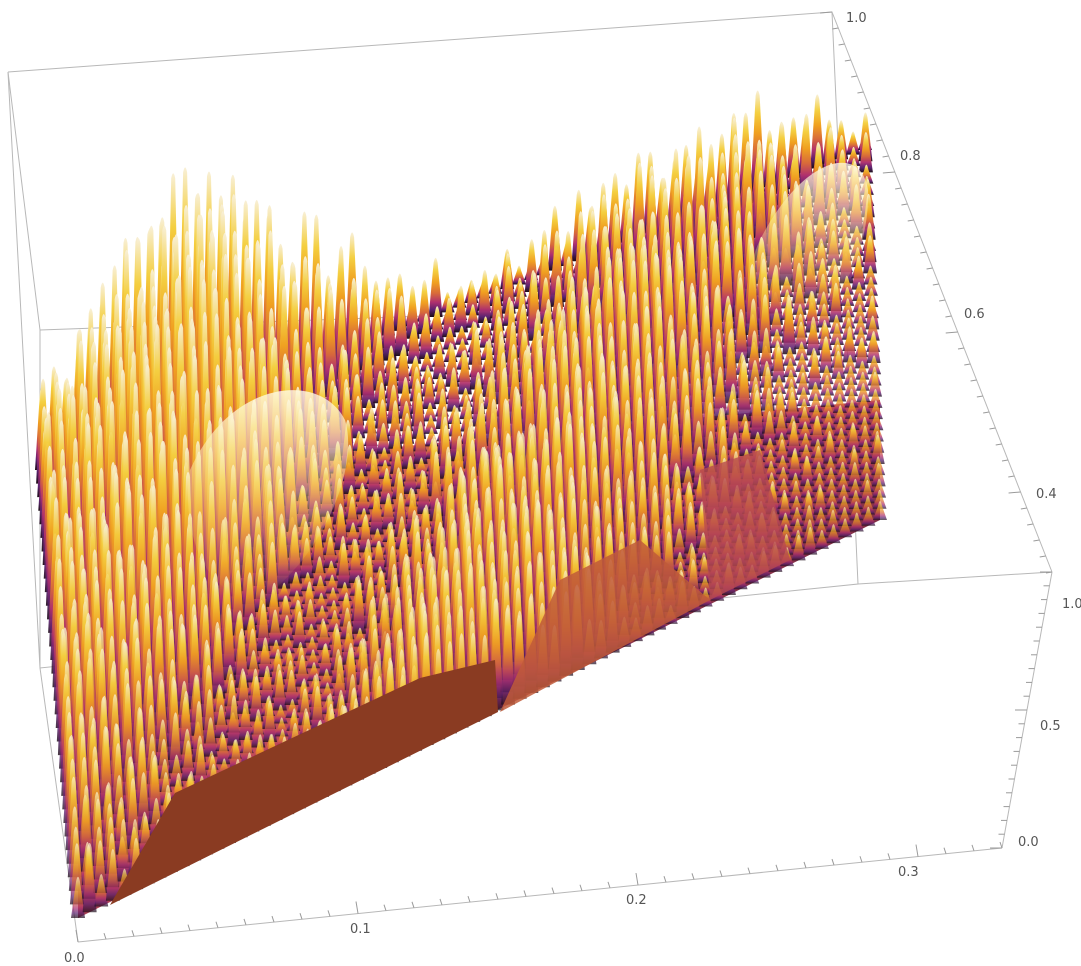 The height and width of the screenshot is (966, 1081). I want to click on y-tick-label-3: 1.0, so click(856, 18).